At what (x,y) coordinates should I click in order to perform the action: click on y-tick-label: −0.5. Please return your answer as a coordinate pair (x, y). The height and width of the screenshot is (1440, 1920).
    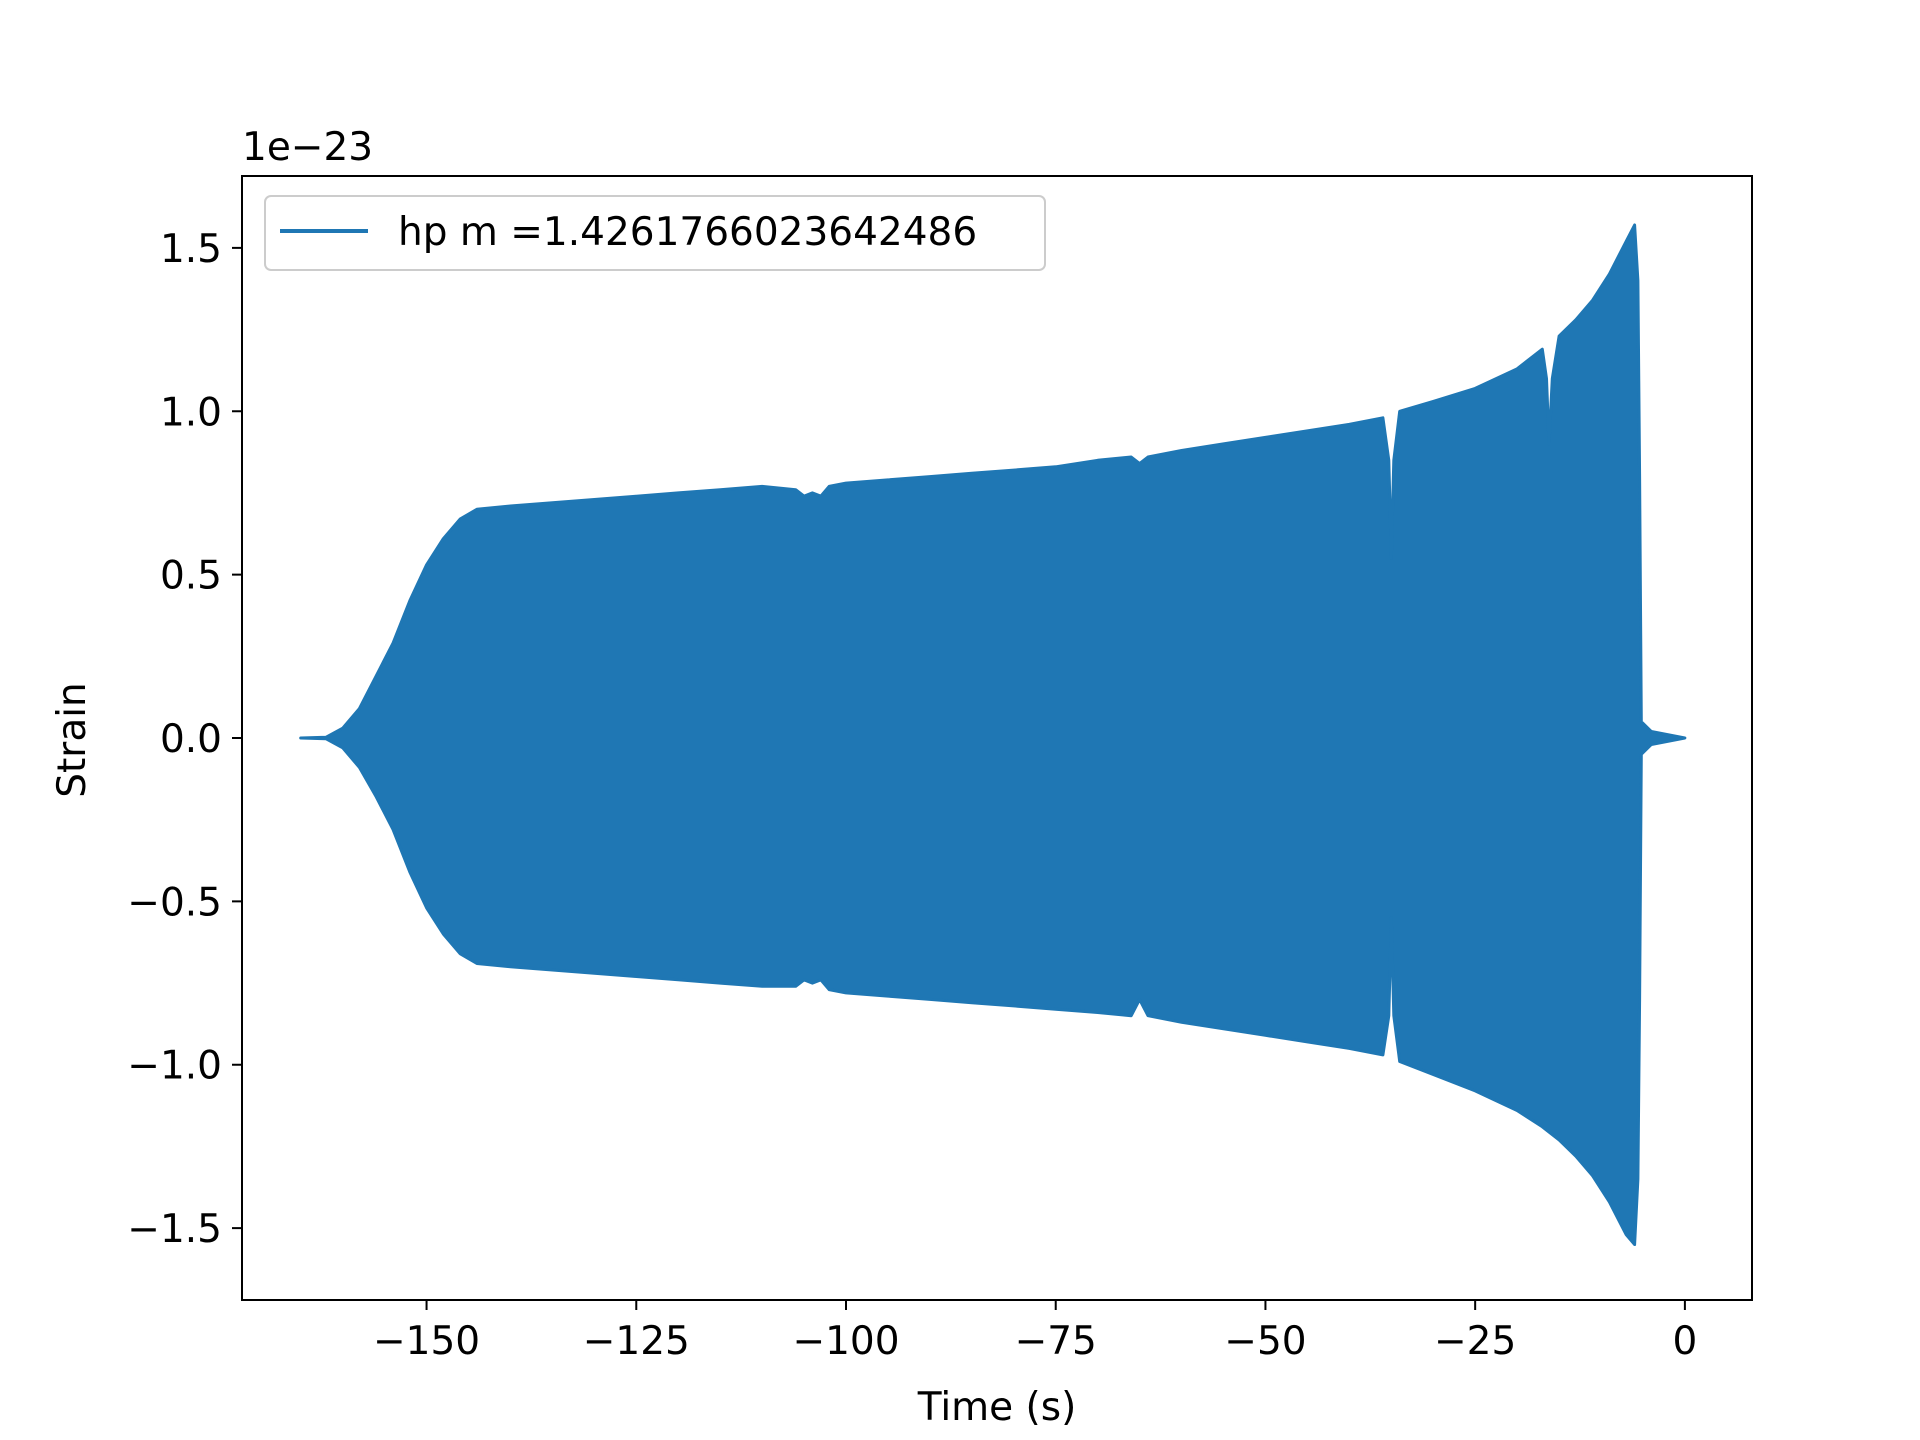
    Looking at the image, I should click on (174, 902).